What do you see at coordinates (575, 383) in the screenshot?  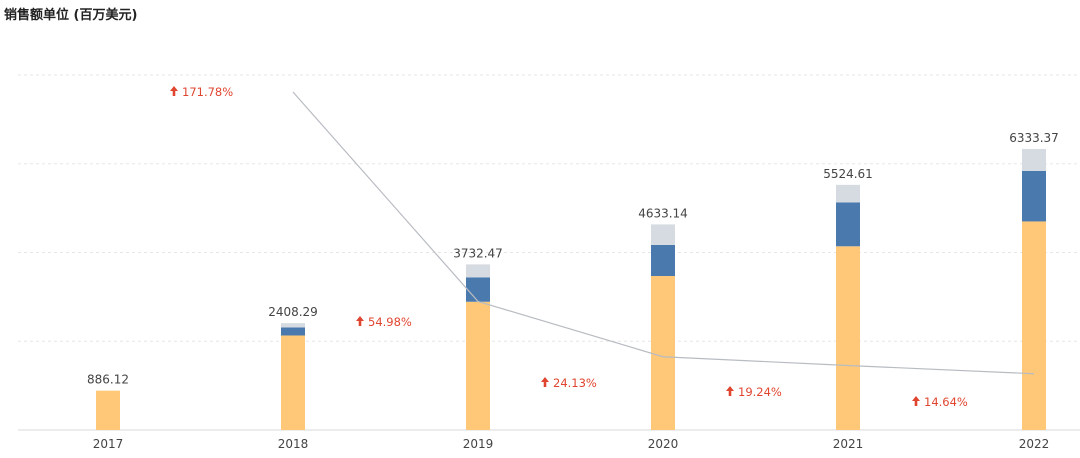 I see `growth-label-3: 24.13%` at bounding box center [575, 383].